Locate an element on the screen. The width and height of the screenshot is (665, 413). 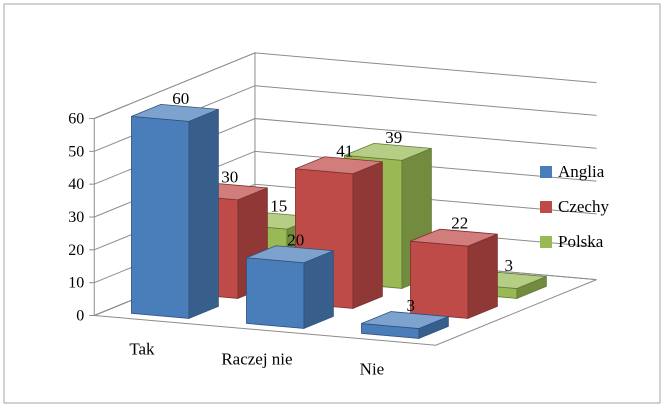
x-tick-label: Tak is located at coordinates (142, 349).